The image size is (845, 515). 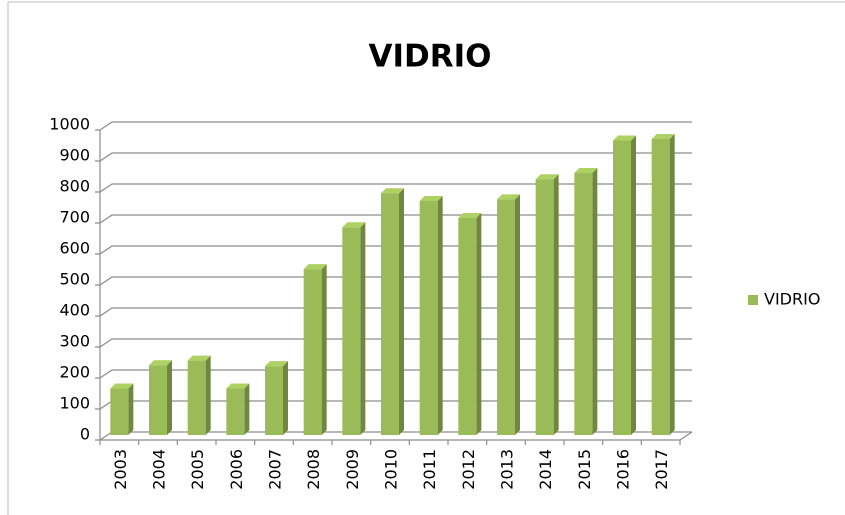 What do you see at coordinates (661, 469) in the screenshot?
I see `x-tick-label: 2017` at bounding box center [661, 469].